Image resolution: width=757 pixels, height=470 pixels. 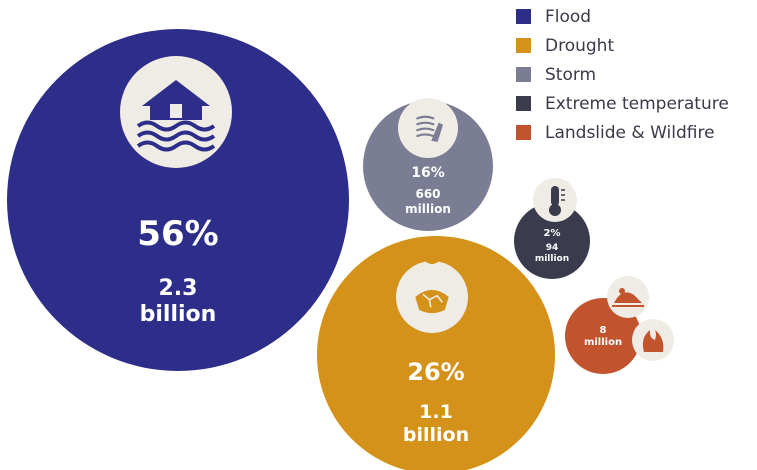 I want to click on flooded-house-icon, so click(x=176, y=112).